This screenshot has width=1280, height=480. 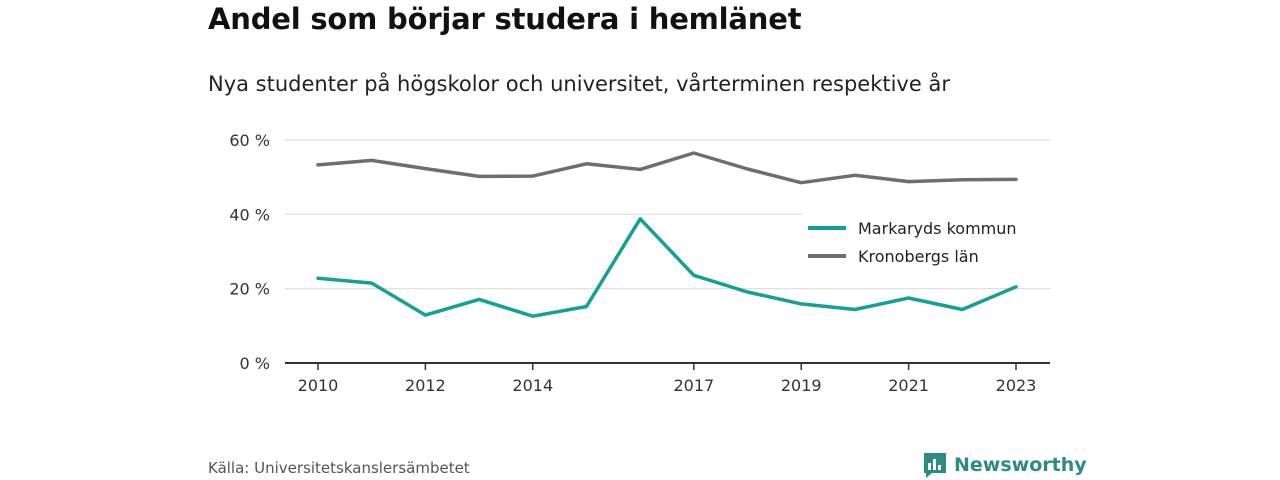 I want to click on y-axis-ticks: 0 % 20 % 40 % 60 %, so click(x=249, y=252).